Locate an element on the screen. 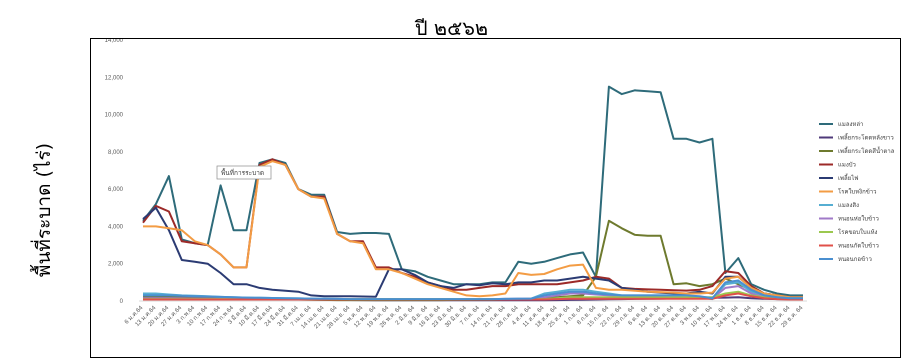  tooltip-box is located at coordinates (244, 172).